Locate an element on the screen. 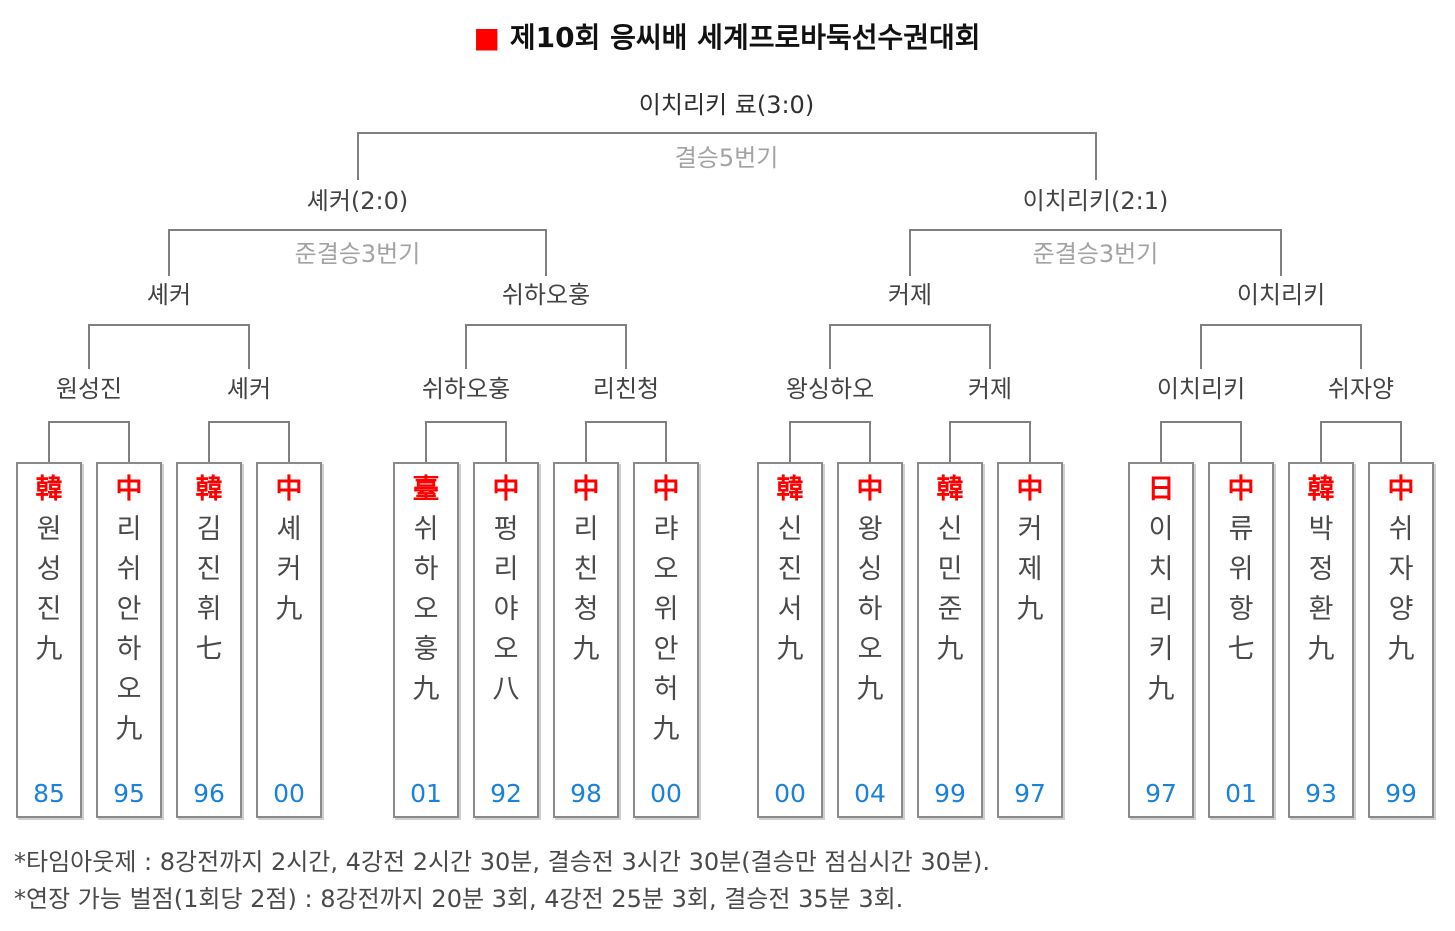  final-connector is located at coordinates (727, 156).